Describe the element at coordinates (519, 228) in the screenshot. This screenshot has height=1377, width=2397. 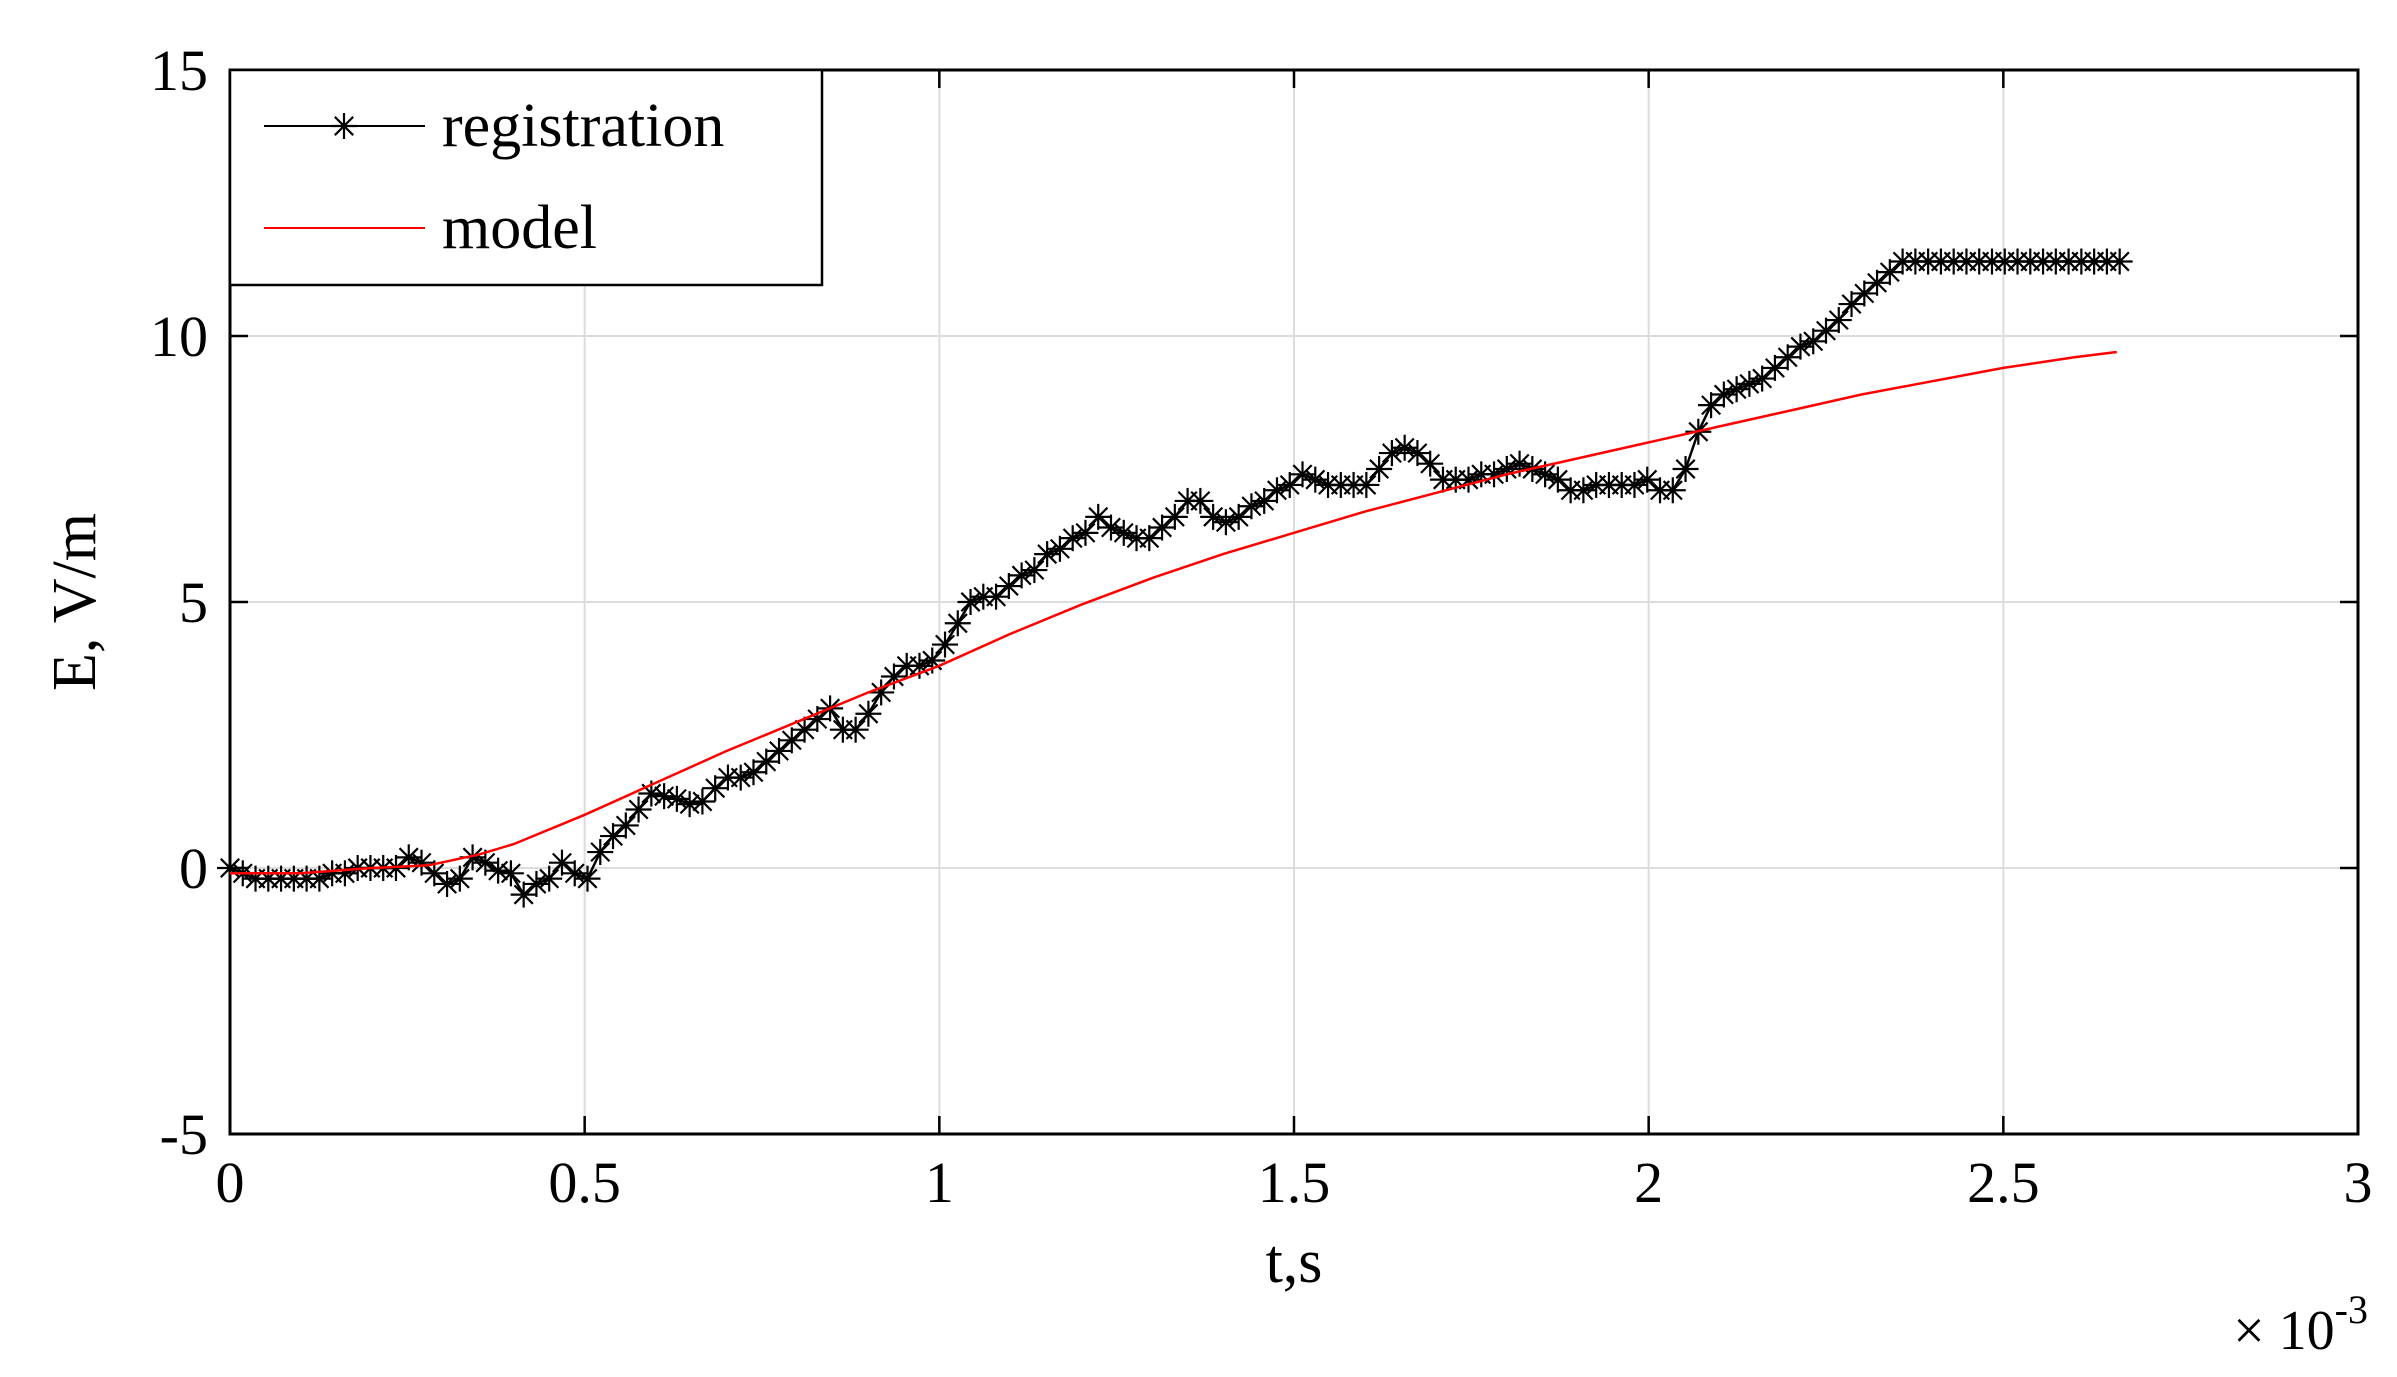
I see `legend-label-model: model` at that location.